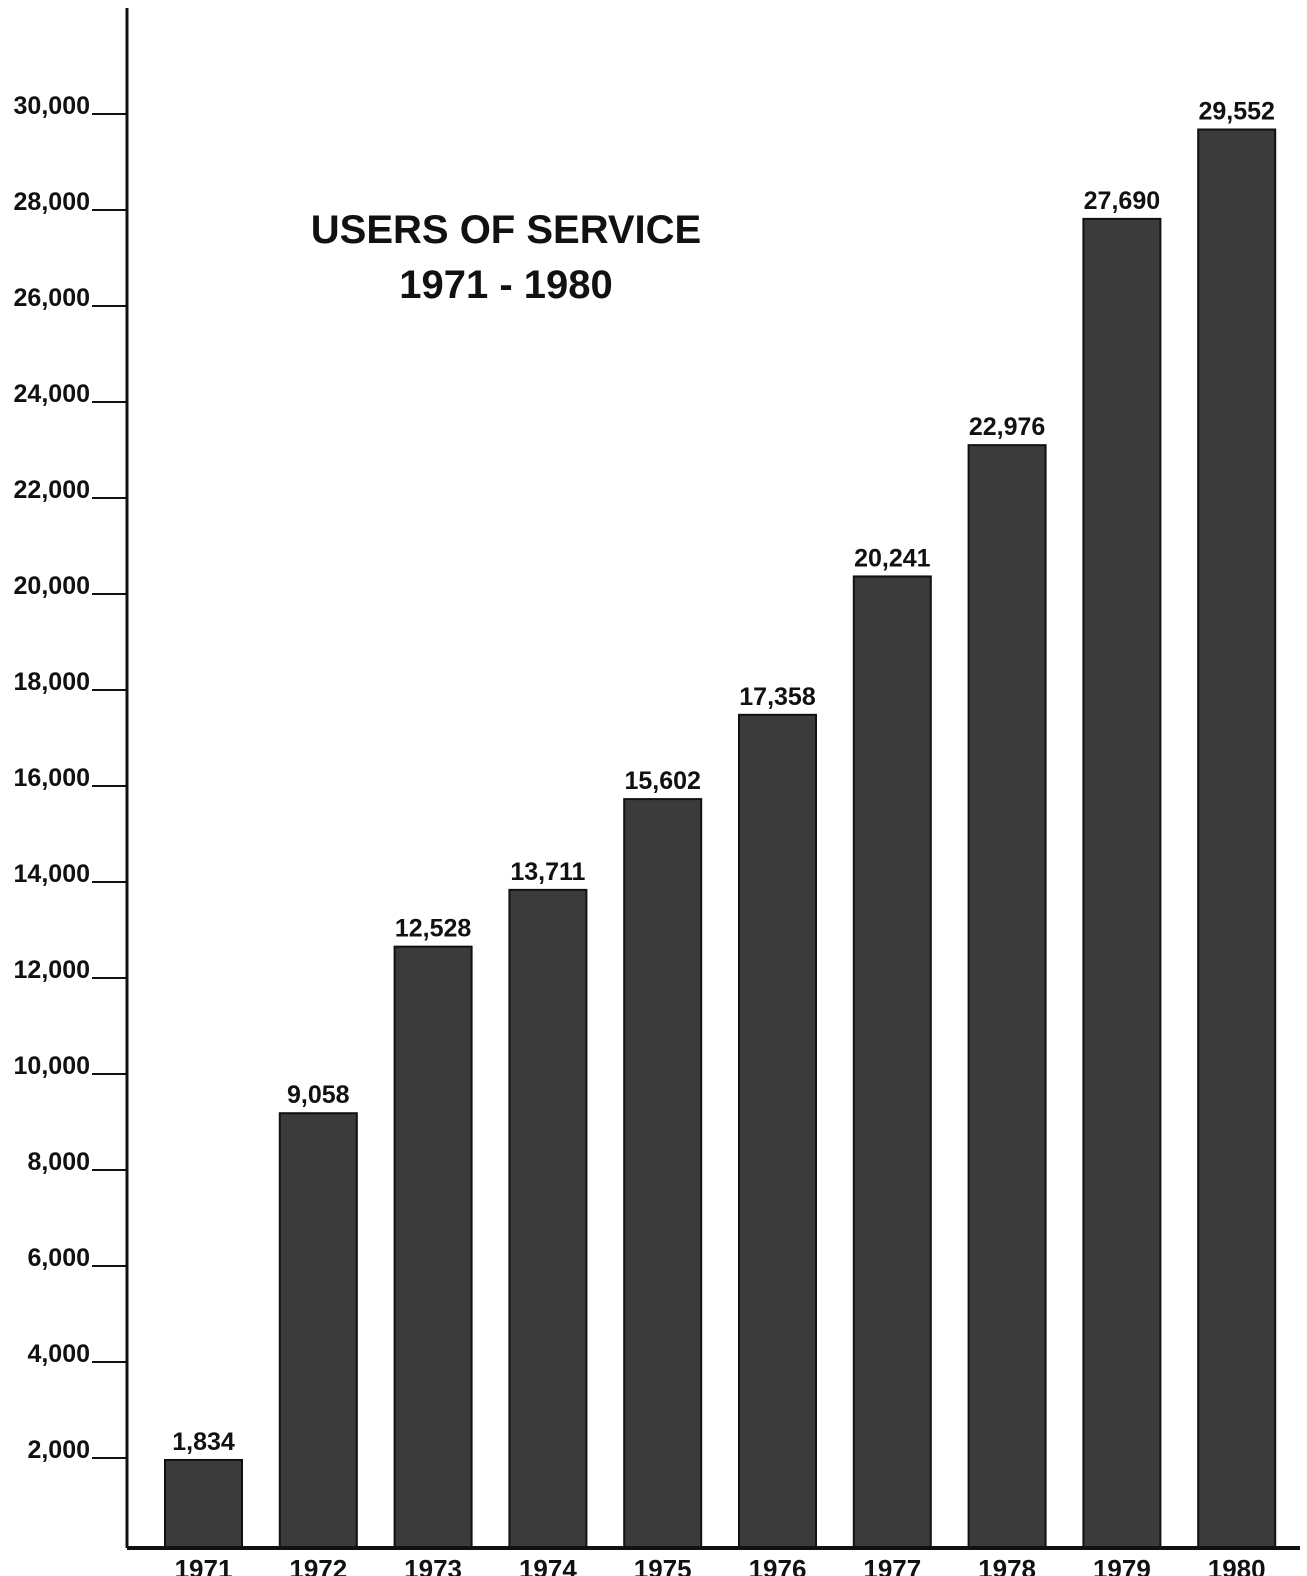 This screenshot has width=1307, height=1576. Describe the element at coordinates (318, 1095) in the screenshot. I see `bar-value-label: 9,058` at that location.